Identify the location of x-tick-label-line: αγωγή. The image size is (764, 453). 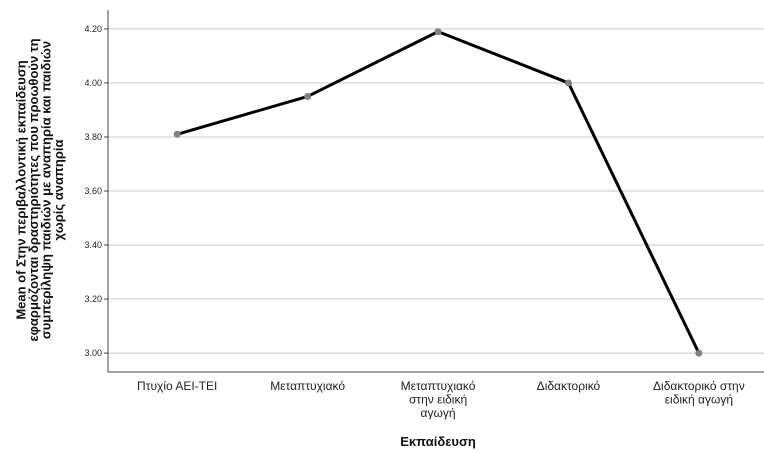
(438, 413).